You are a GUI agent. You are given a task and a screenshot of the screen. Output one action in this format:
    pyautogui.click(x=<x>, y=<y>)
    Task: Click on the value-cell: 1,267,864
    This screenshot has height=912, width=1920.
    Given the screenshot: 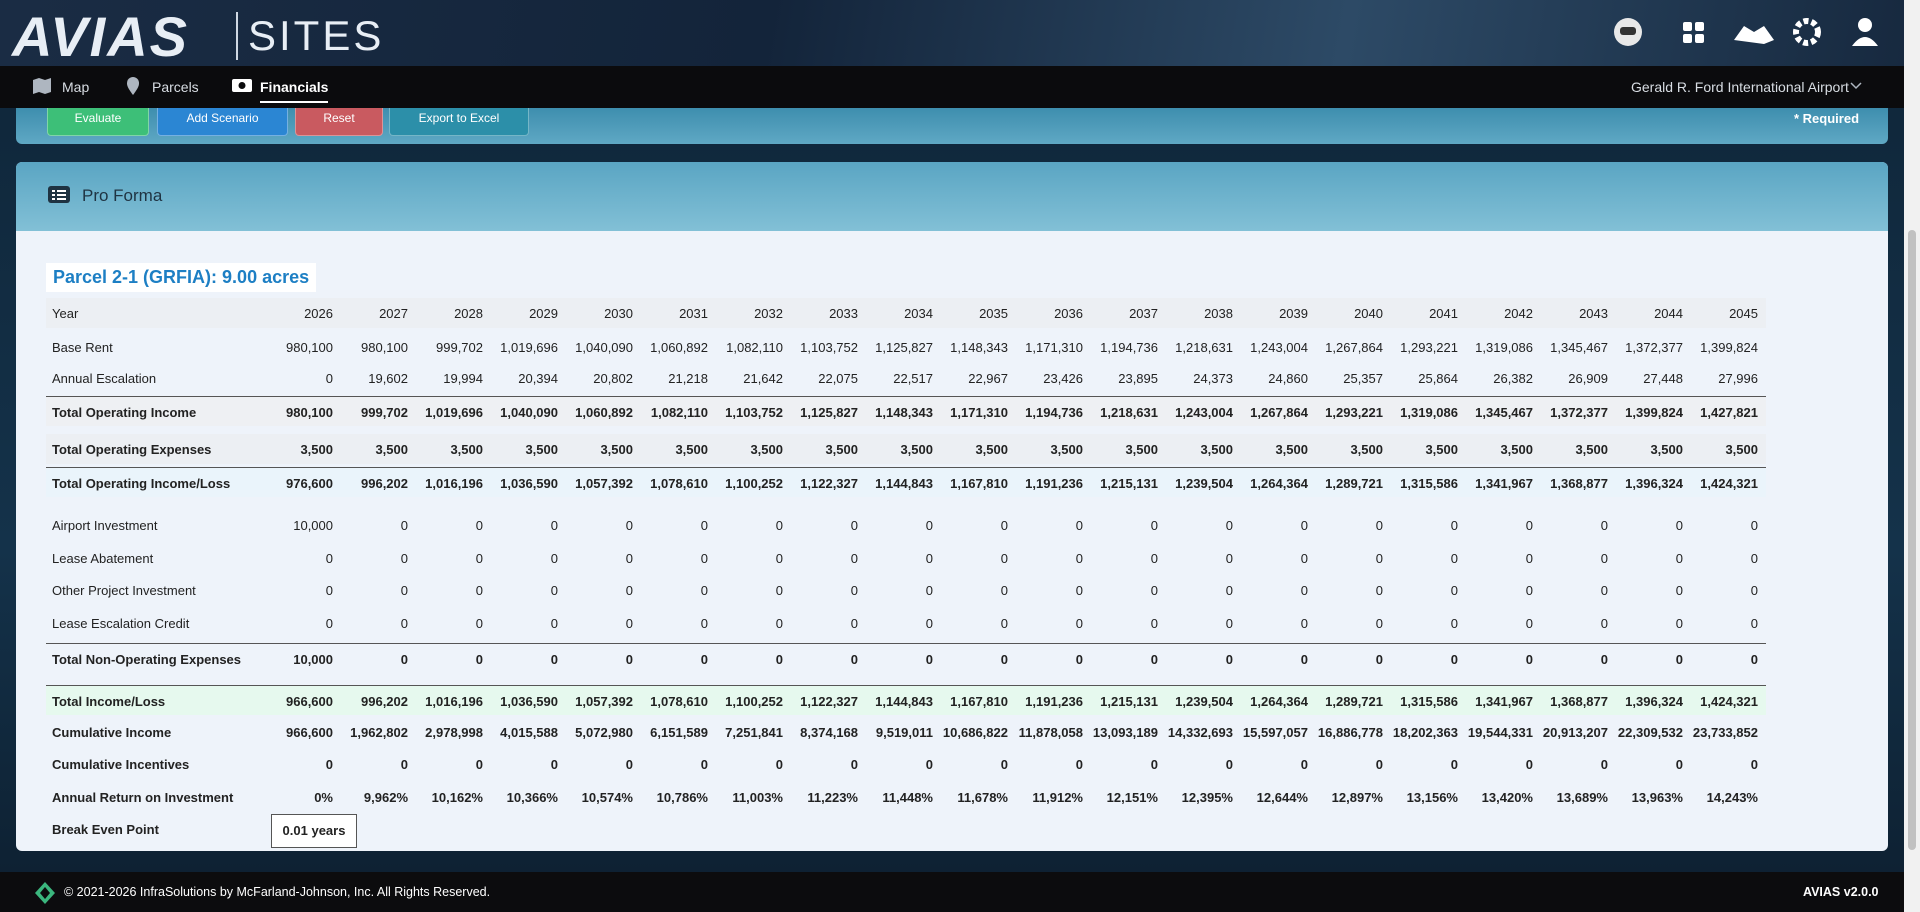 What is the action you would take?
    pyautogui.click(x=1354, y=347)
    